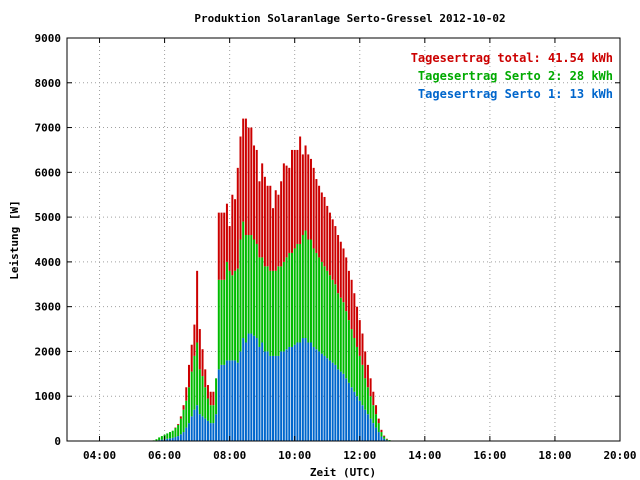 This screenshot has height=480, width=640. What do you see at coordinates (48, 172) in the screenshot?
I see `y-tick-label: 6000` at bounding box center [48, 172].